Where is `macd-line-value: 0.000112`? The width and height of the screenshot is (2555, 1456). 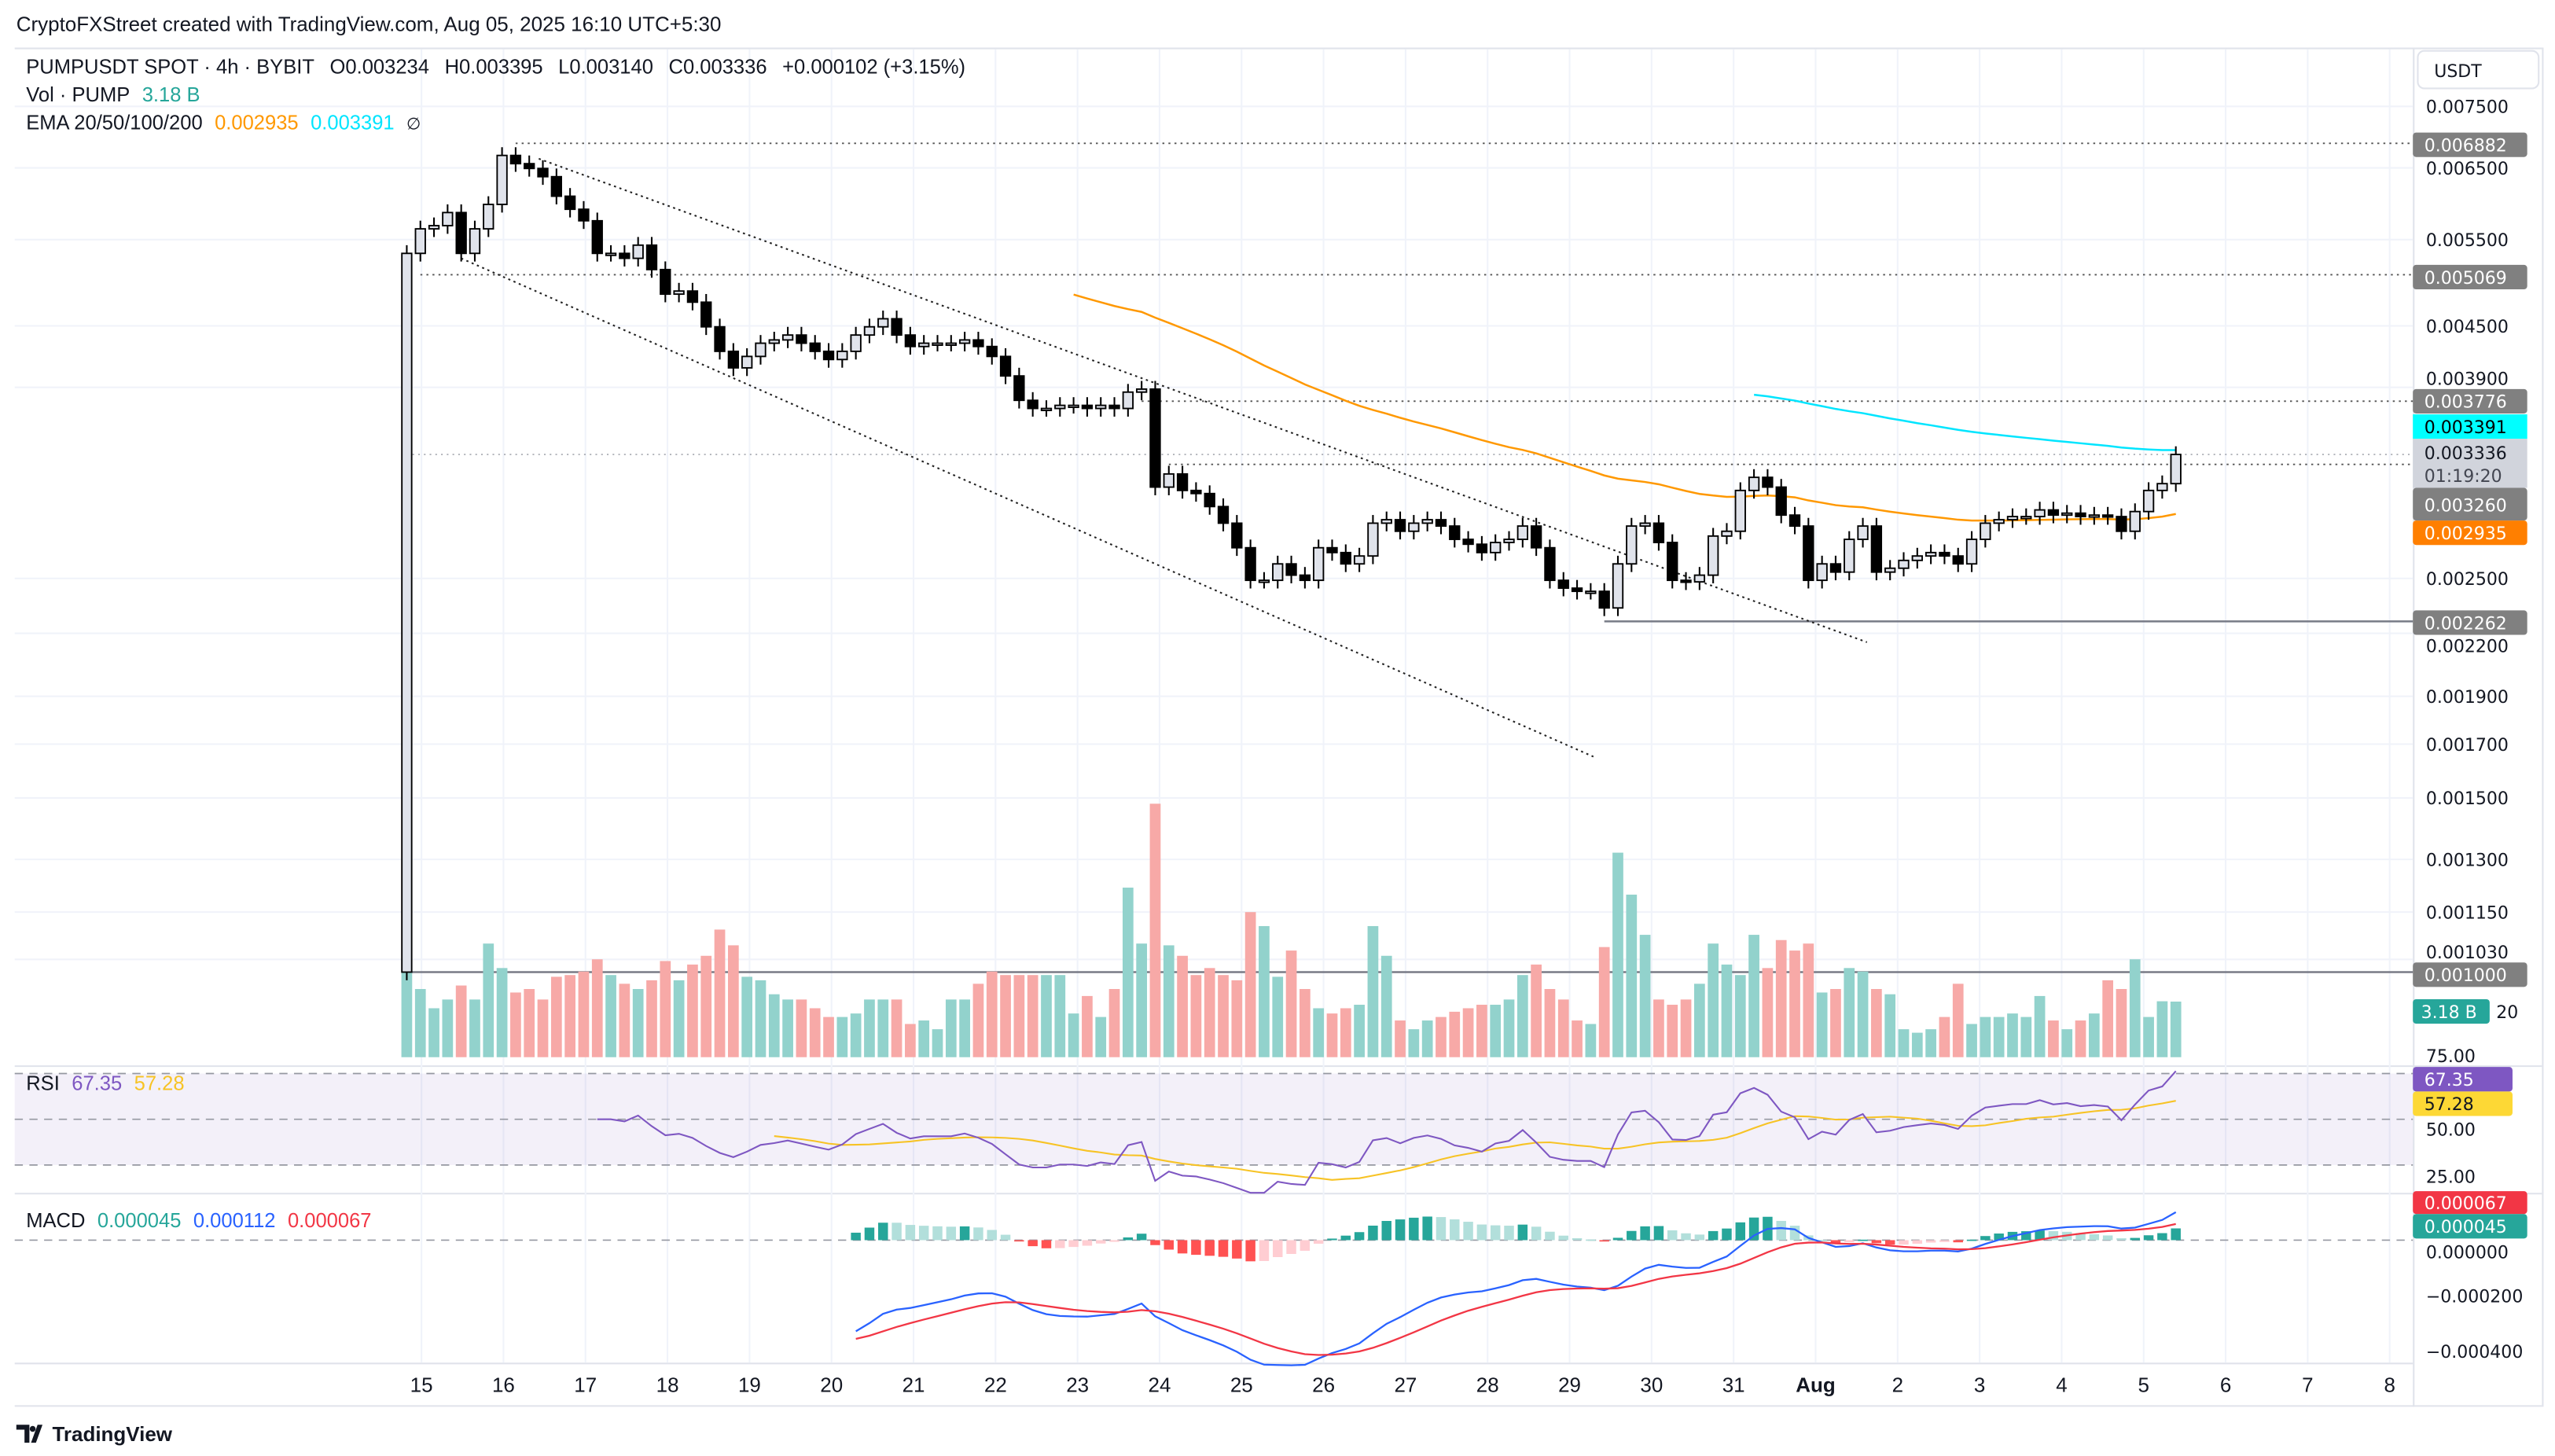 macd-line-value: 0.000112 is located at coordinates (235, 1221).